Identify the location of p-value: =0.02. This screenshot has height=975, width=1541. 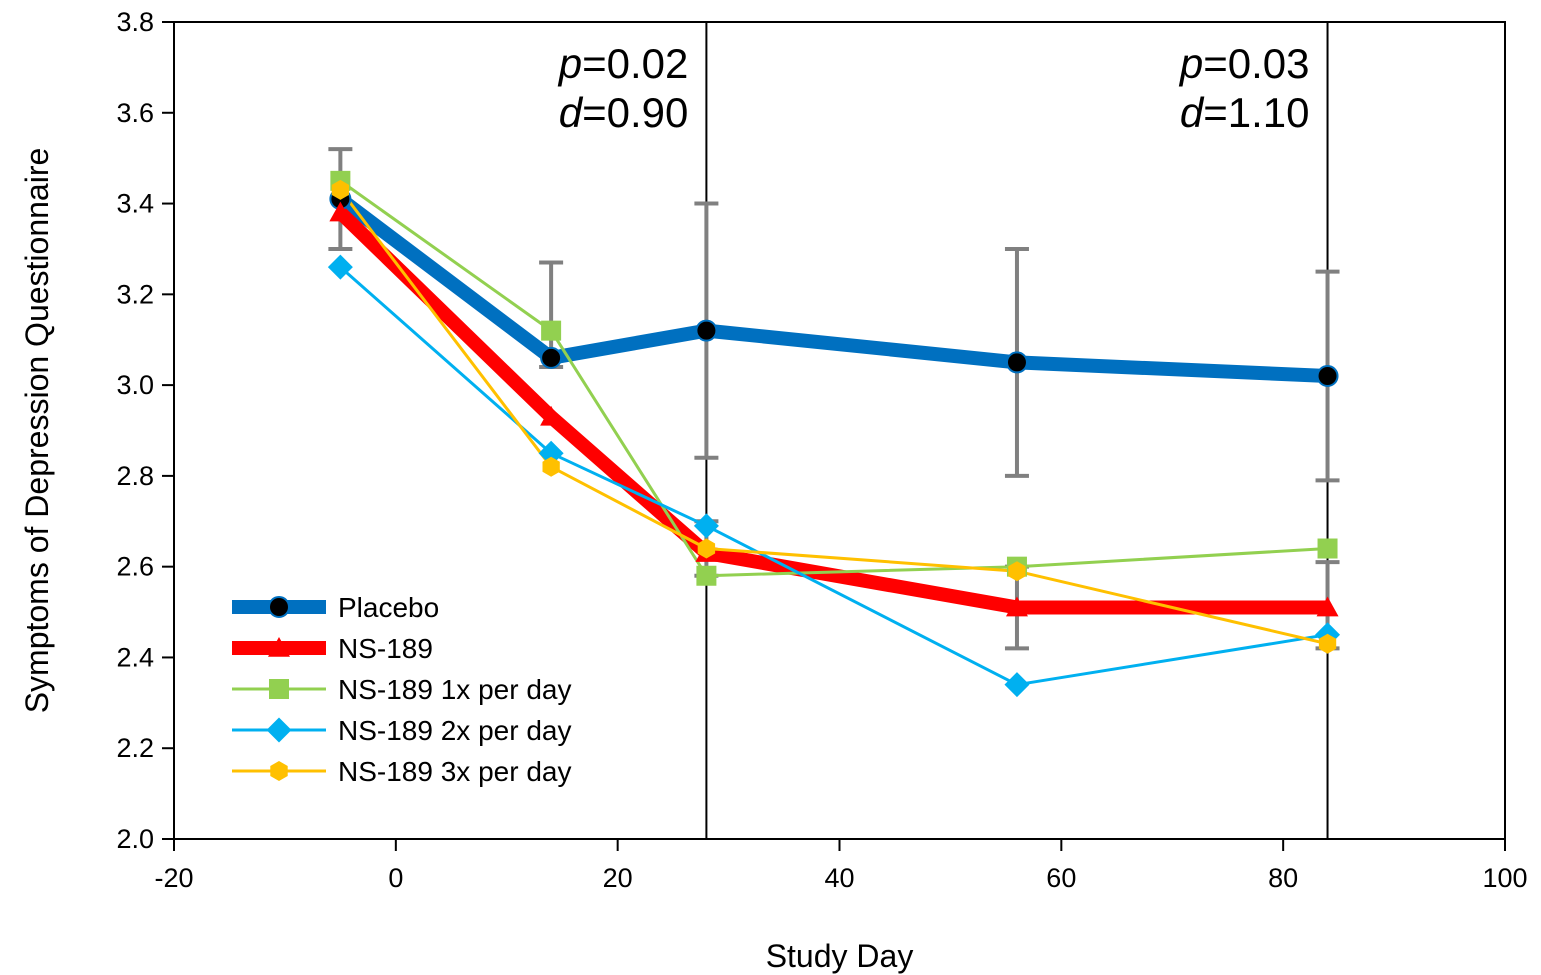
(635, 63).